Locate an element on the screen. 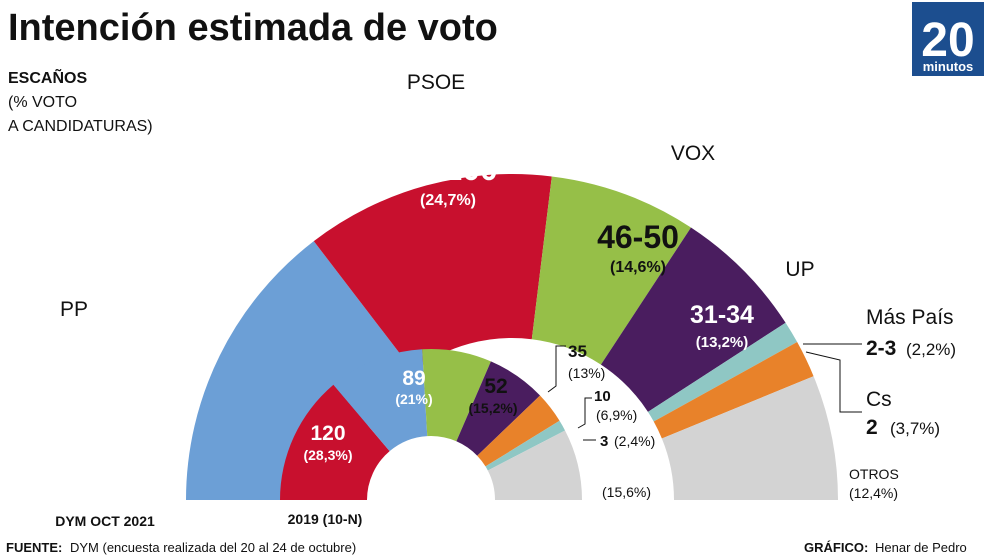  pct-label-pp-2019: (21%) is located at coordinates (413, 399).